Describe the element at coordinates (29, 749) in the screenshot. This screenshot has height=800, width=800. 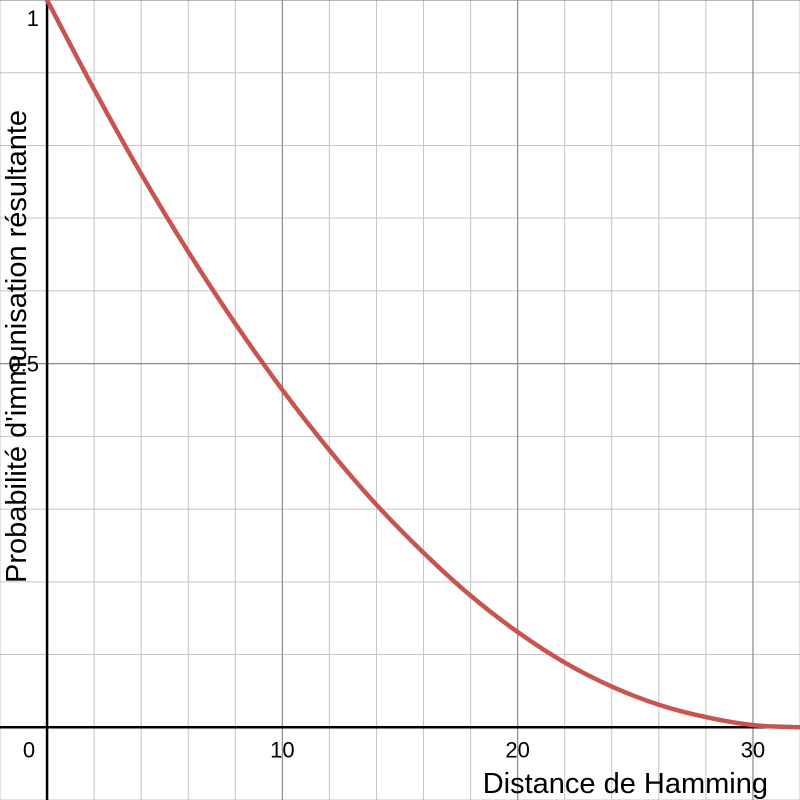
I see `x-tick-label: 0` at that location.